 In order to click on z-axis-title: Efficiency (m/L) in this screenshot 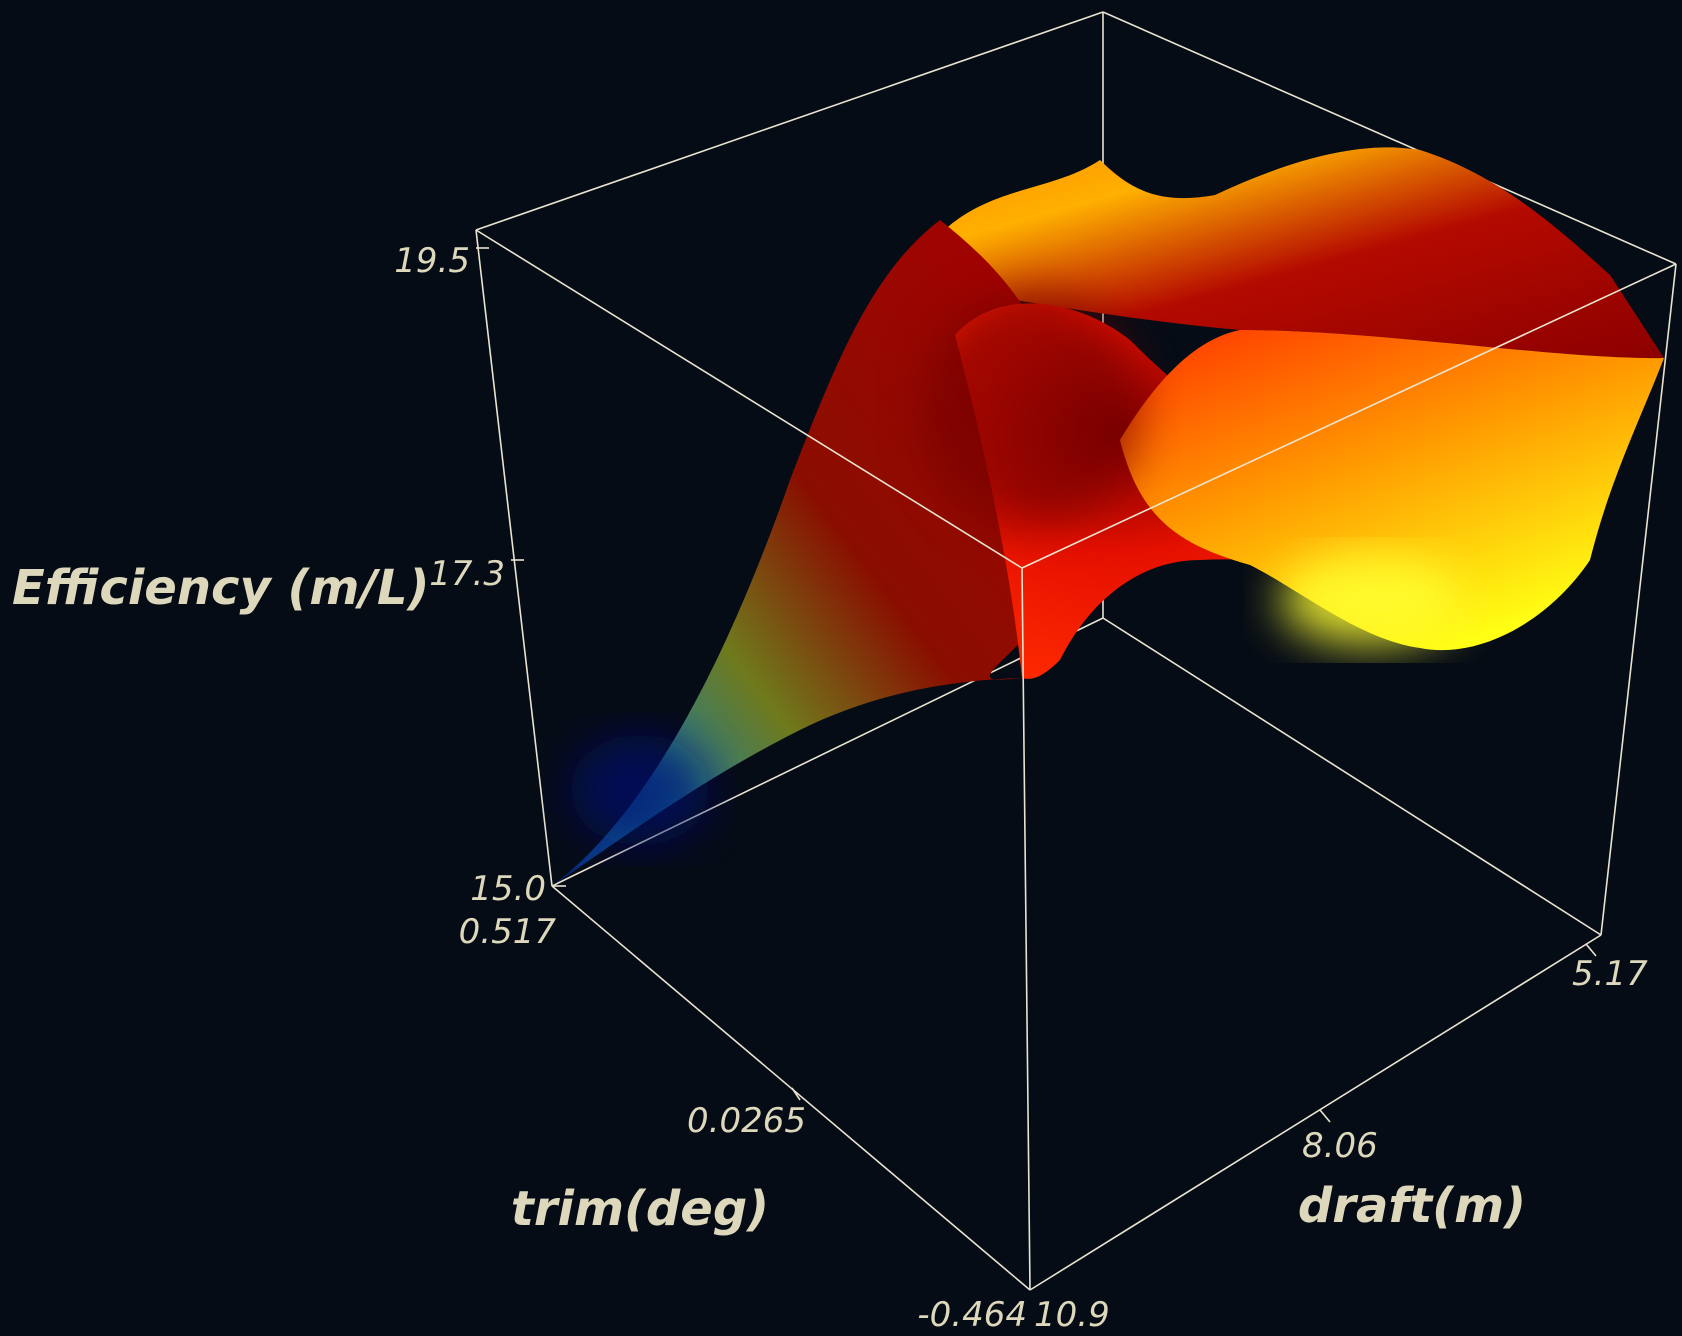, I will do `click(221, 588)`.